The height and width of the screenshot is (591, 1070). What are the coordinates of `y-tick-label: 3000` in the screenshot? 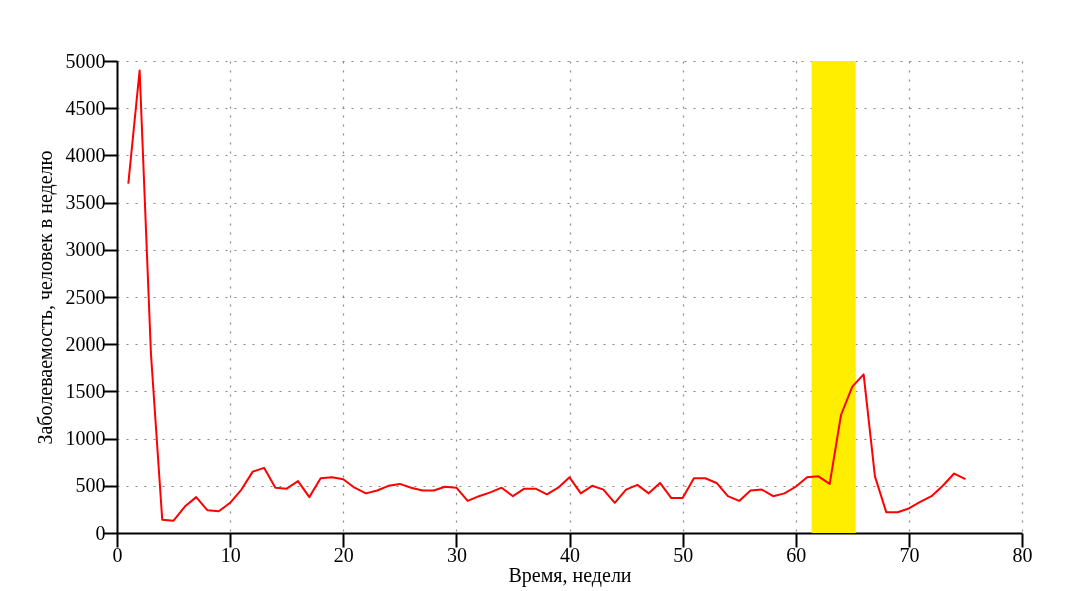 It's located at (85, 249).